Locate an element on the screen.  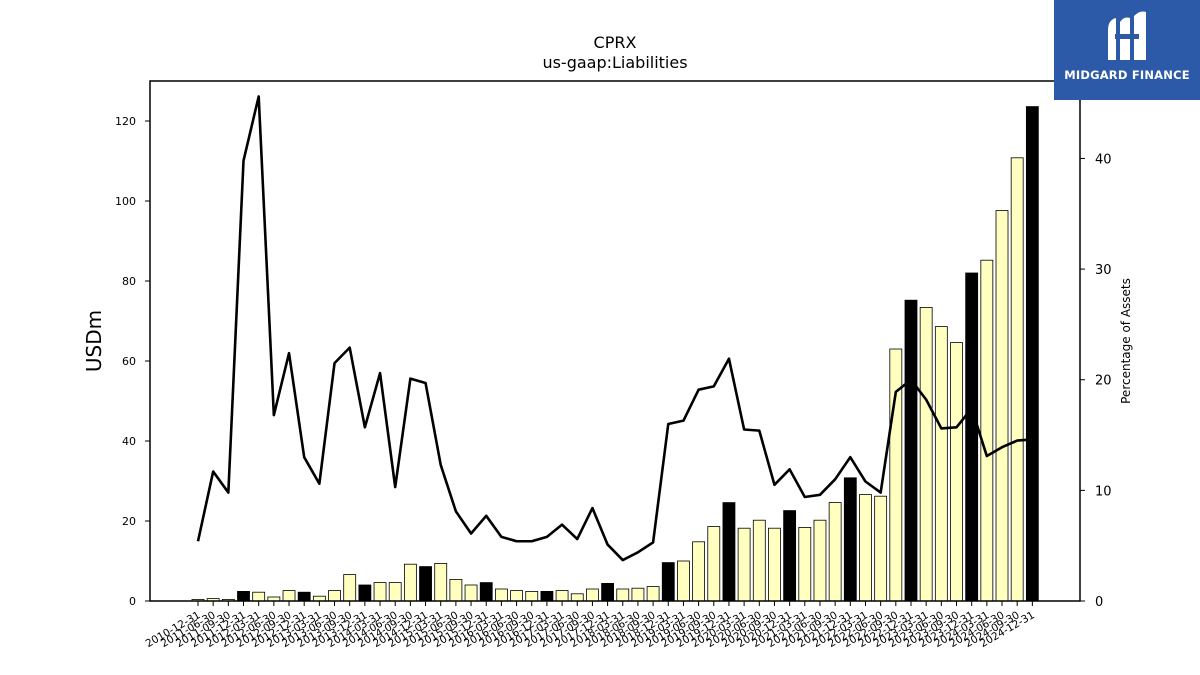
midgard-finance-logo: MIDGARD FINANCE is located at coordinates (1127, 50).